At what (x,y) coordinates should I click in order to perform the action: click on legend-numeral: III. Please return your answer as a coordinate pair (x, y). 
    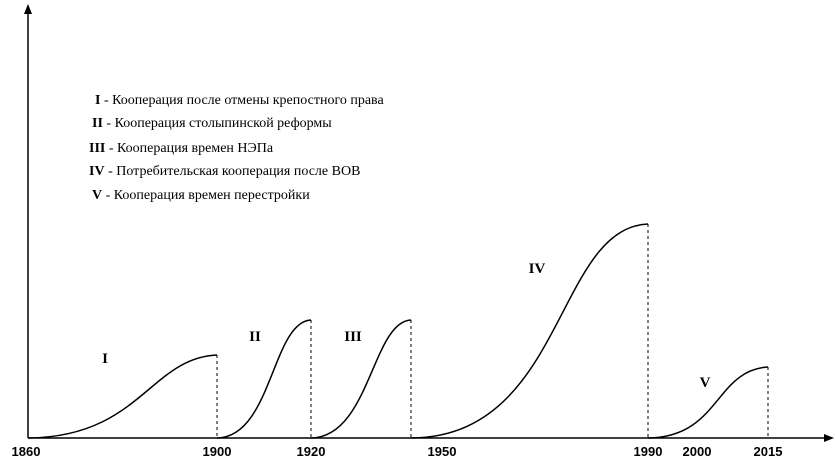
    Looking at the image, I should click on (97, 148).